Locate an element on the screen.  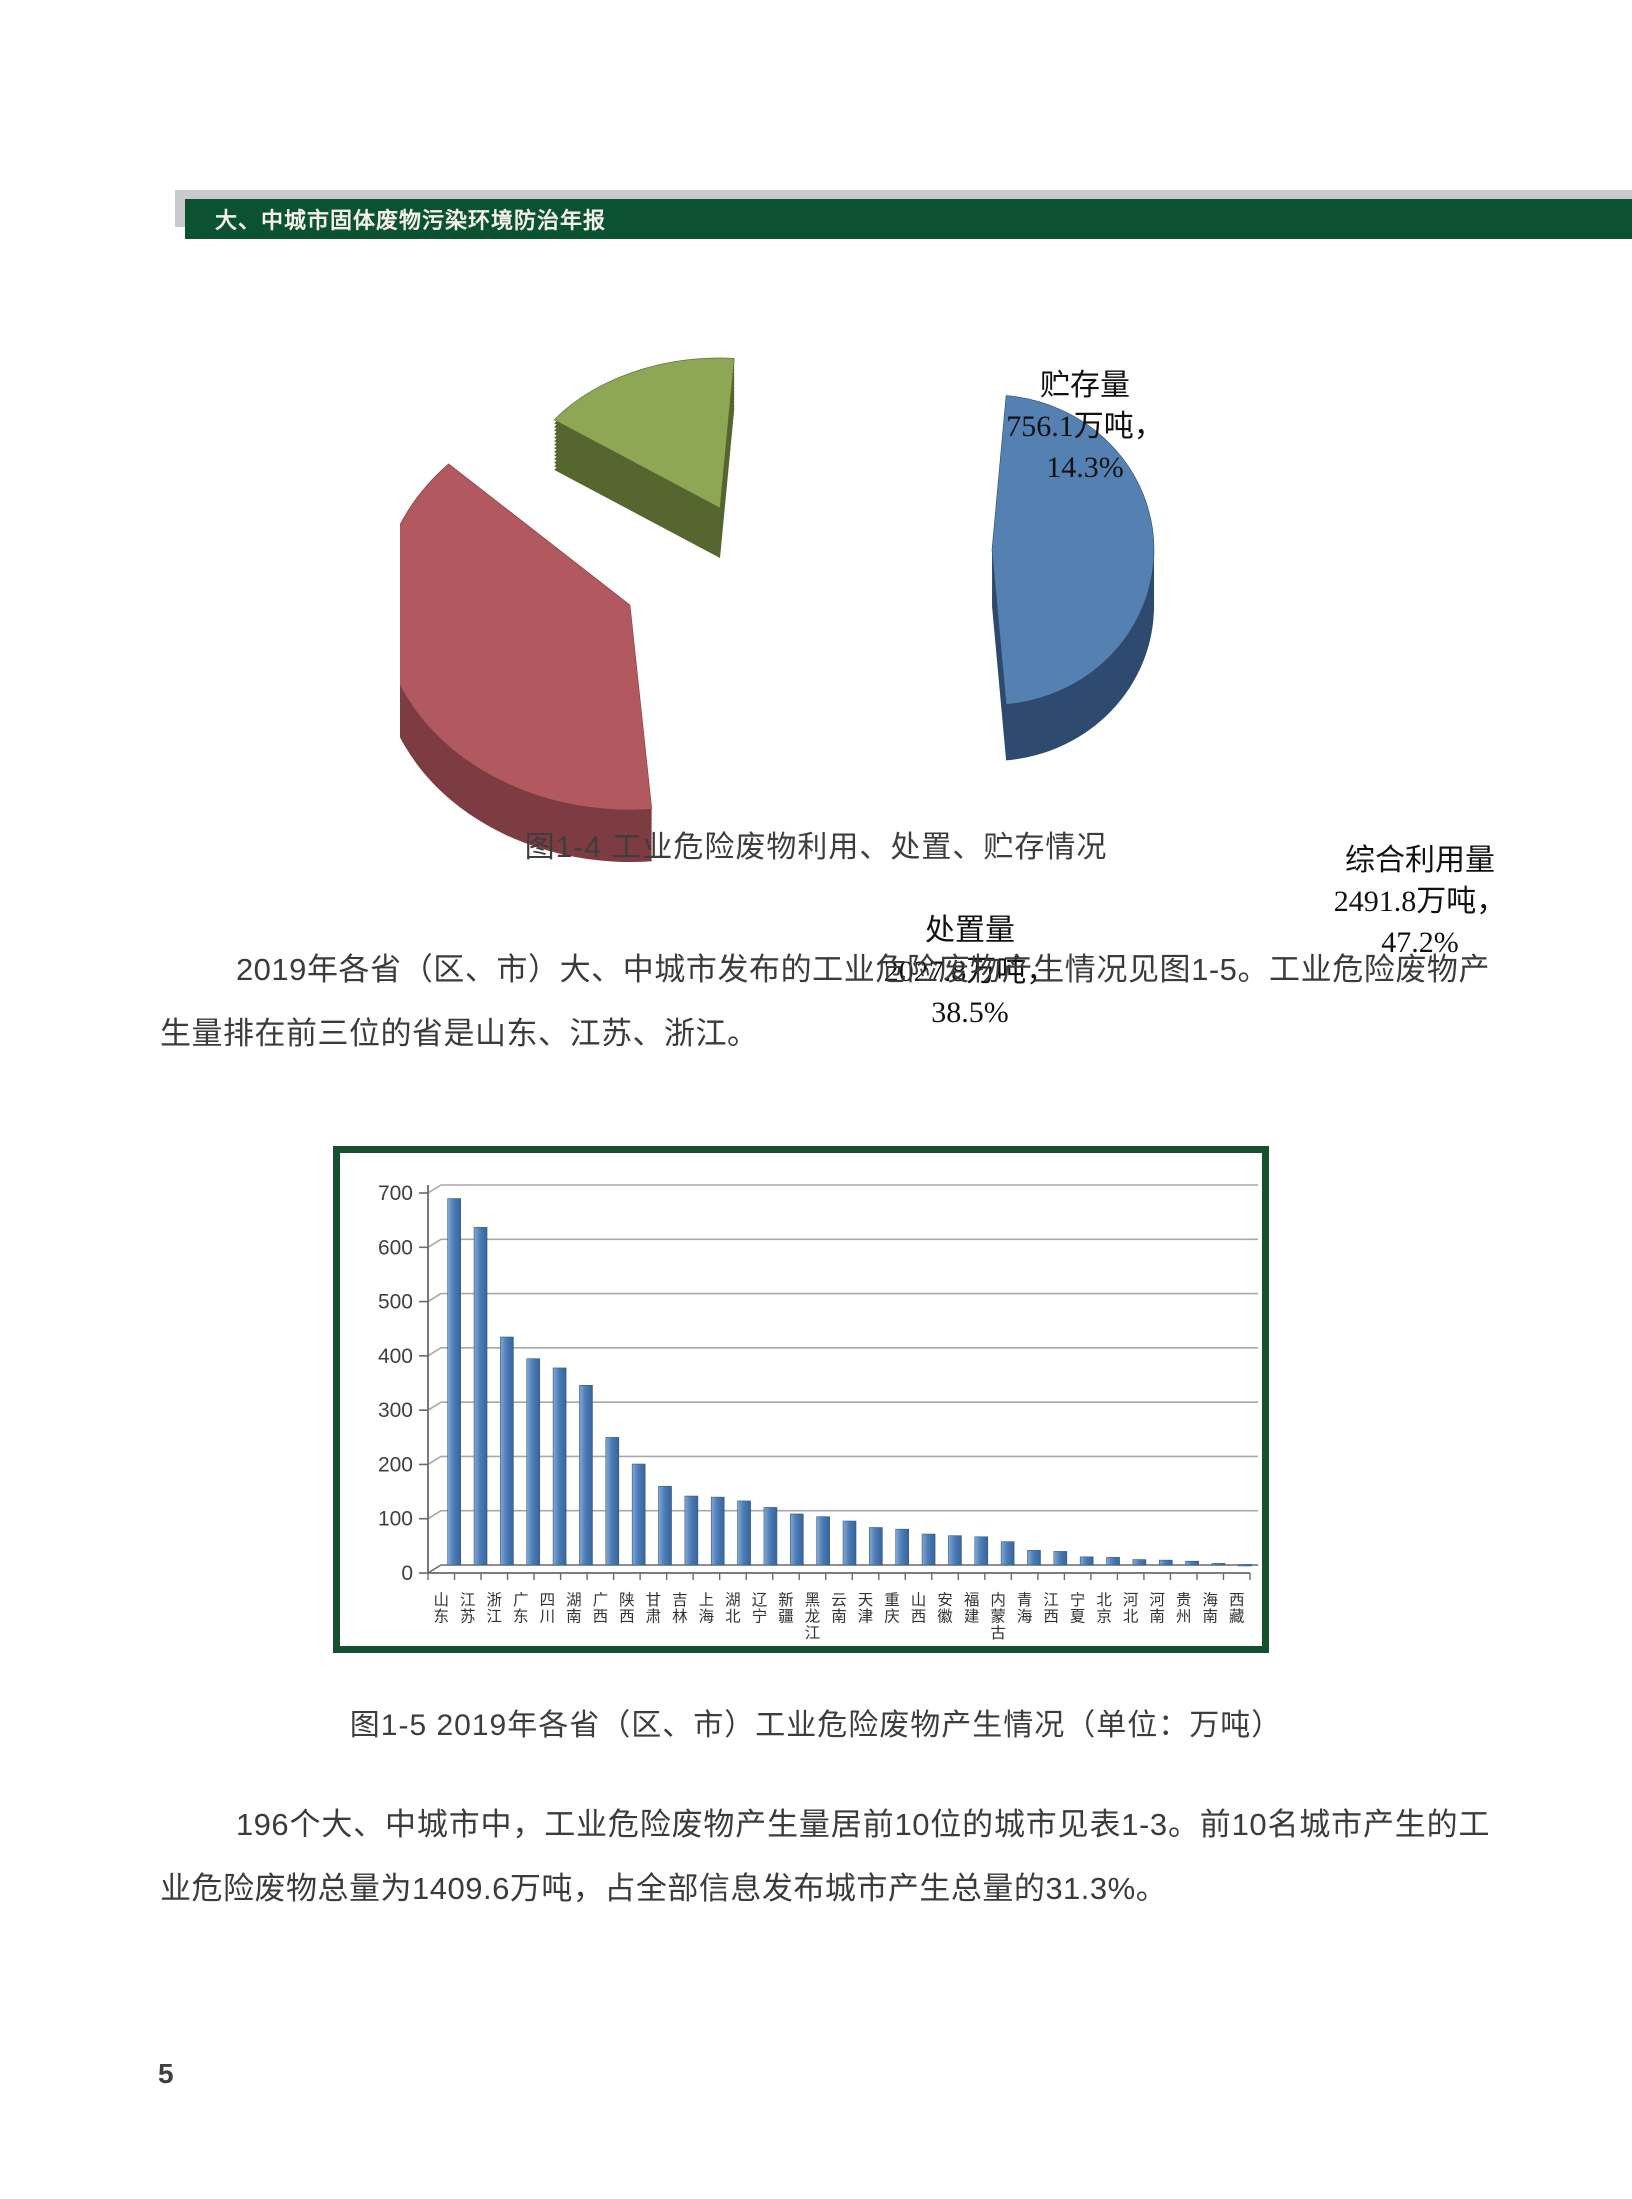
pie-label-utilization: 综合利用量 2491.8万吨， 47.2% is located at coordinates (1420, 901).